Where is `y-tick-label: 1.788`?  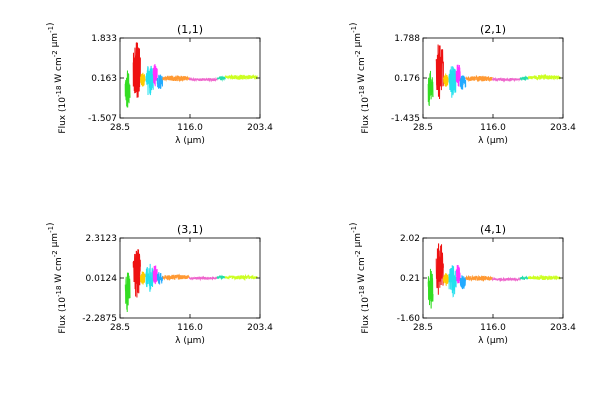
y-tick-label: 1.788 is located at coordinates (407, 39).